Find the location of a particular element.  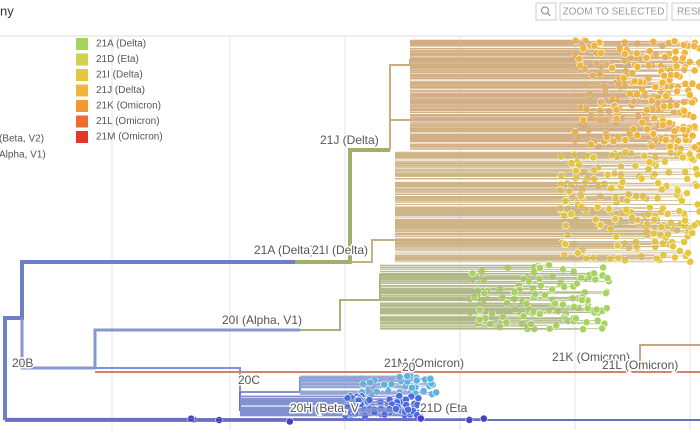

search-button is located at coordinates (546, 11).